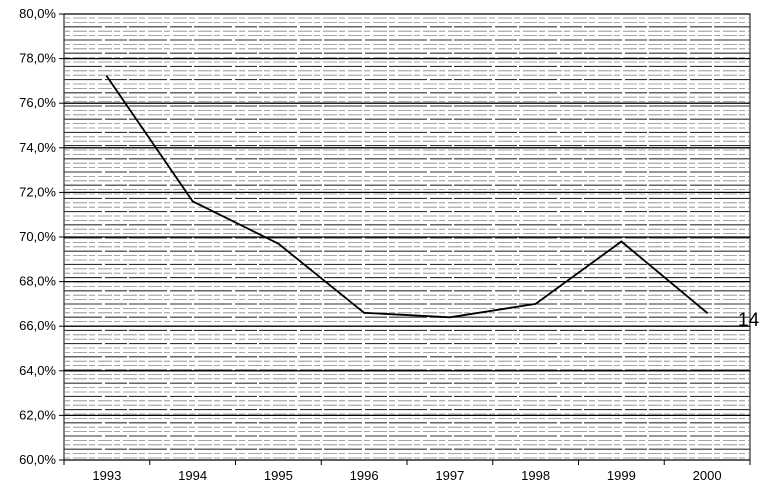 The width and height of the screenshot is (763, 488). What do you see at coordinates (37, 459) in the screenshot?
I see `y-tick-label: 60,0%` at bounding box center [37, 459].